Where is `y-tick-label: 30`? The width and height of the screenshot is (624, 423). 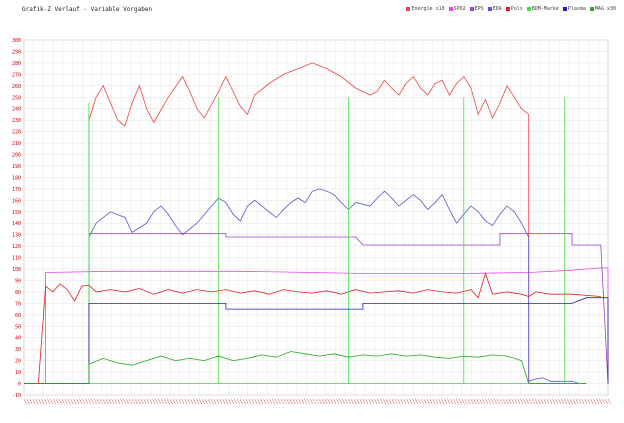 y-tick-label: 30 is located at coordinates (18, 350).